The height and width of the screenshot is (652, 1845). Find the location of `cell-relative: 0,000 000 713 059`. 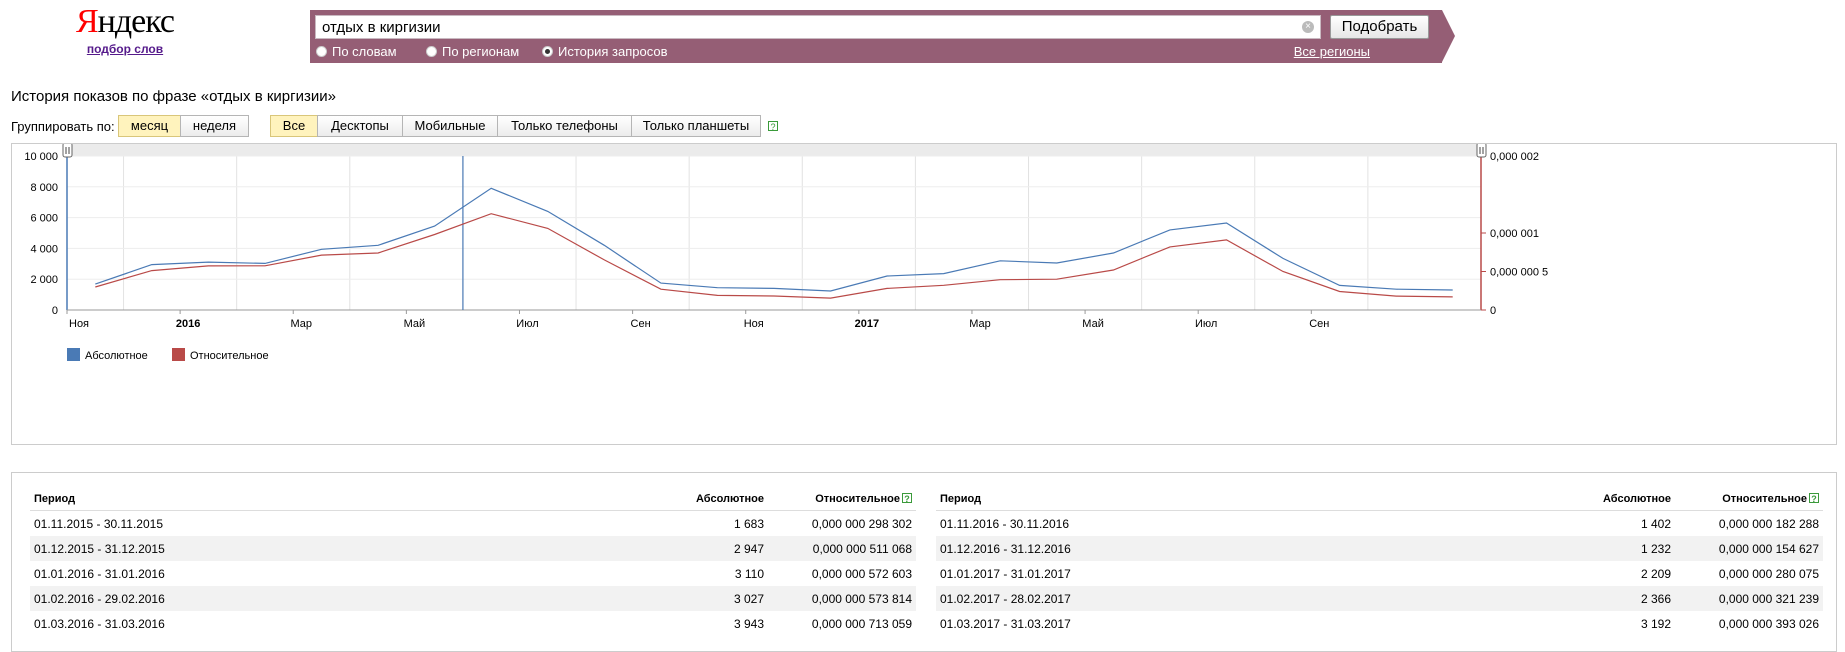

cell-relative: 0,000 000 713 059 is located at coordinates (861, 623).